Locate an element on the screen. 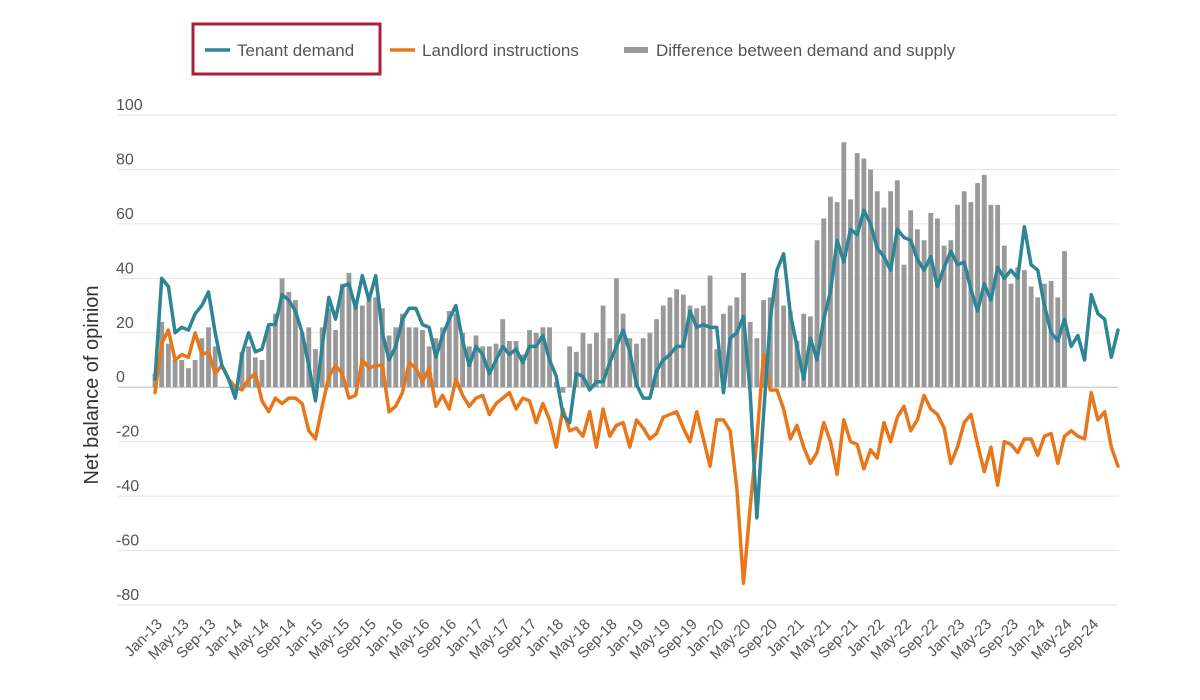 The image size is (1200, 700). y-tick-label: -80 is located at coordinates (127, 595).